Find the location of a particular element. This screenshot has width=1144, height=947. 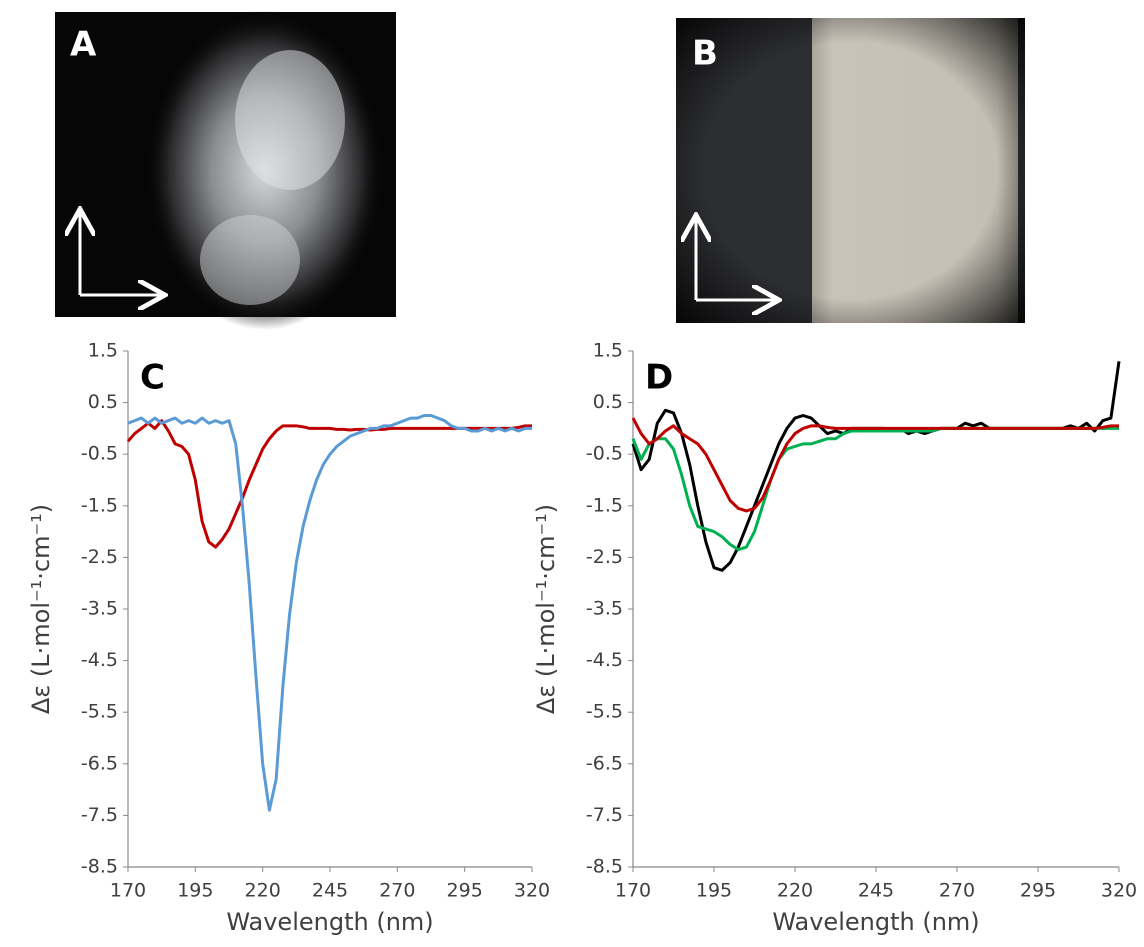

panel-label: B is located at coordinates (705, 54).